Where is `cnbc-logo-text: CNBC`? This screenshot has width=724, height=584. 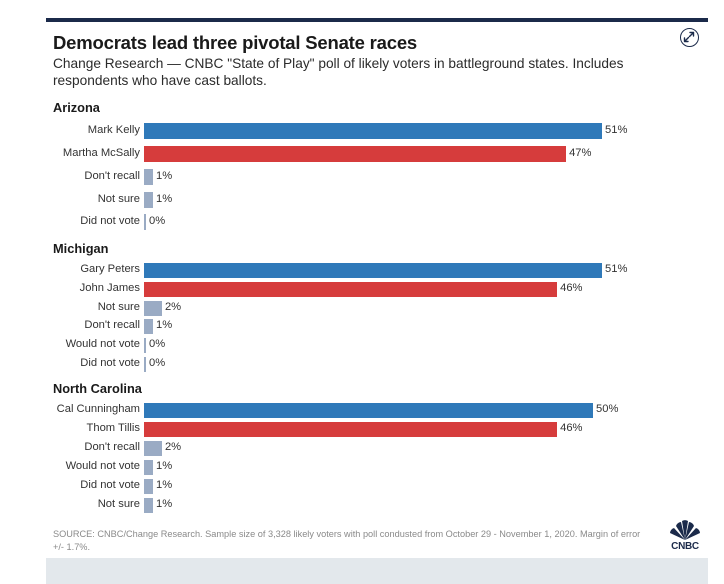
cnbc-logo-text: CNBC is located at coordinates (685, 546).